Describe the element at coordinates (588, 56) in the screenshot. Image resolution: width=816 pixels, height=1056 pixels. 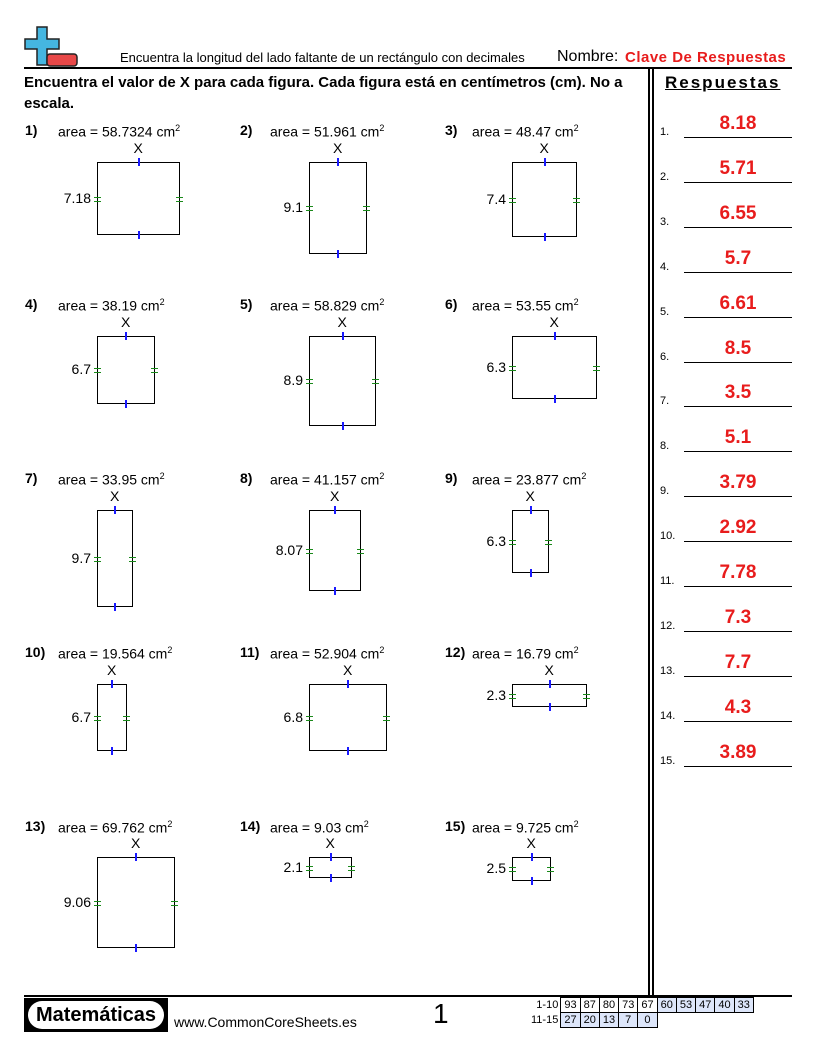
I see `name-label: Nombre:` at that location.